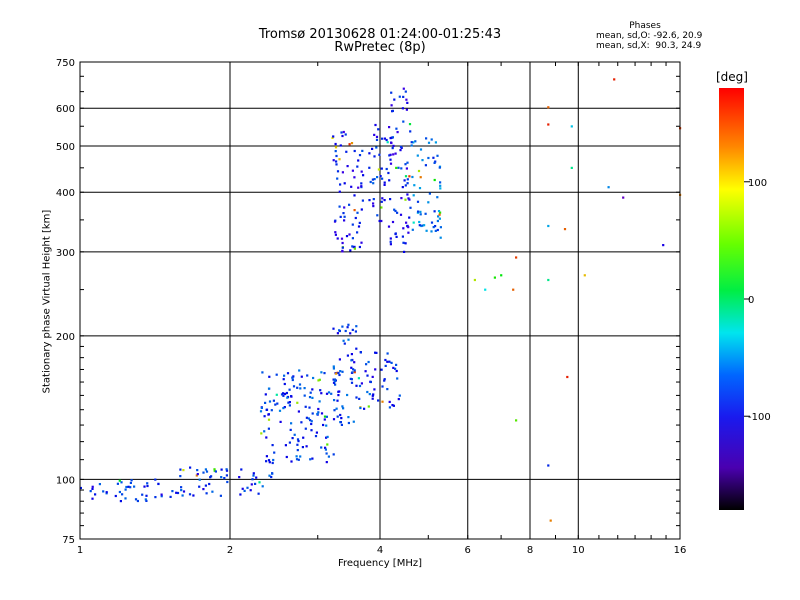  What do you see at coordinates (230, 550) in the screenshot?
I see `x-tick-label: 2` at bounding box center [230, 550].